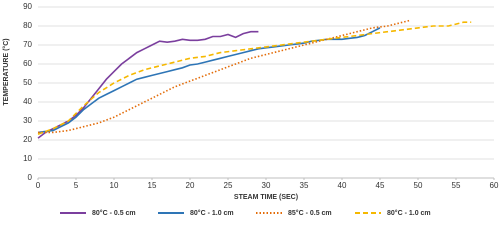 The height and width of the screenshot is (240, 500). Describe the element at coordinates (27, 25) in the screenshot. I see `y-tick-label: 80` at that location.